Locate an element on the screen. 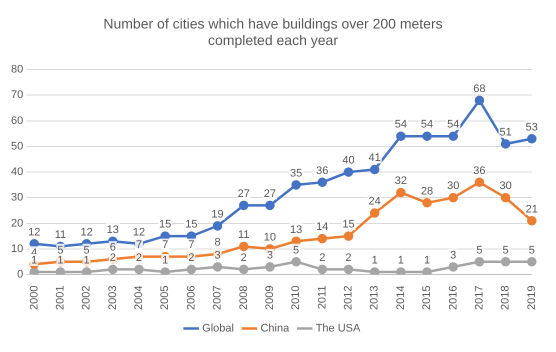 The width and height of the screenshot is (556, 352). x-tick-label: 2013 is located at coordinates (374, 298).